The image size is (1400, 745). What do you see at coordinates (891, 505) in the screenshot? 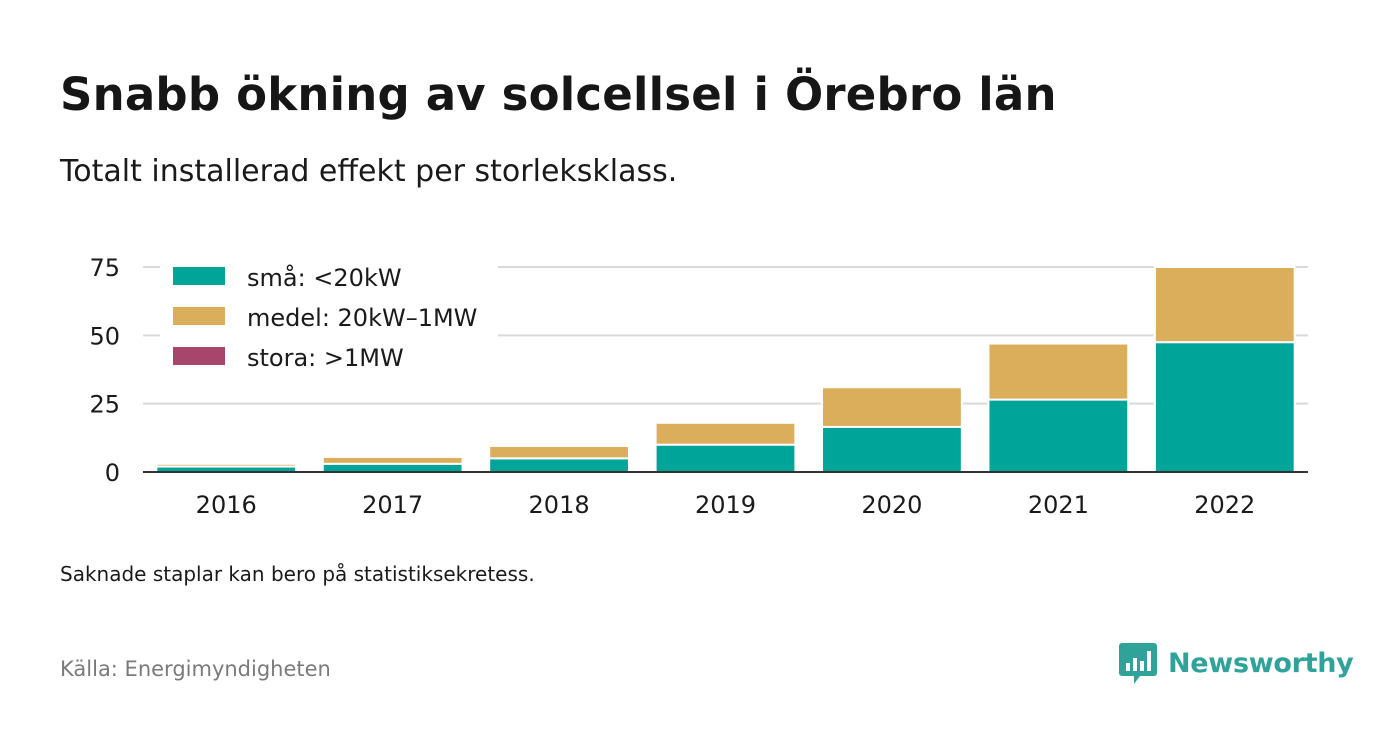
I see `x-tick-label: 2020` at bounding box center [891, 505].